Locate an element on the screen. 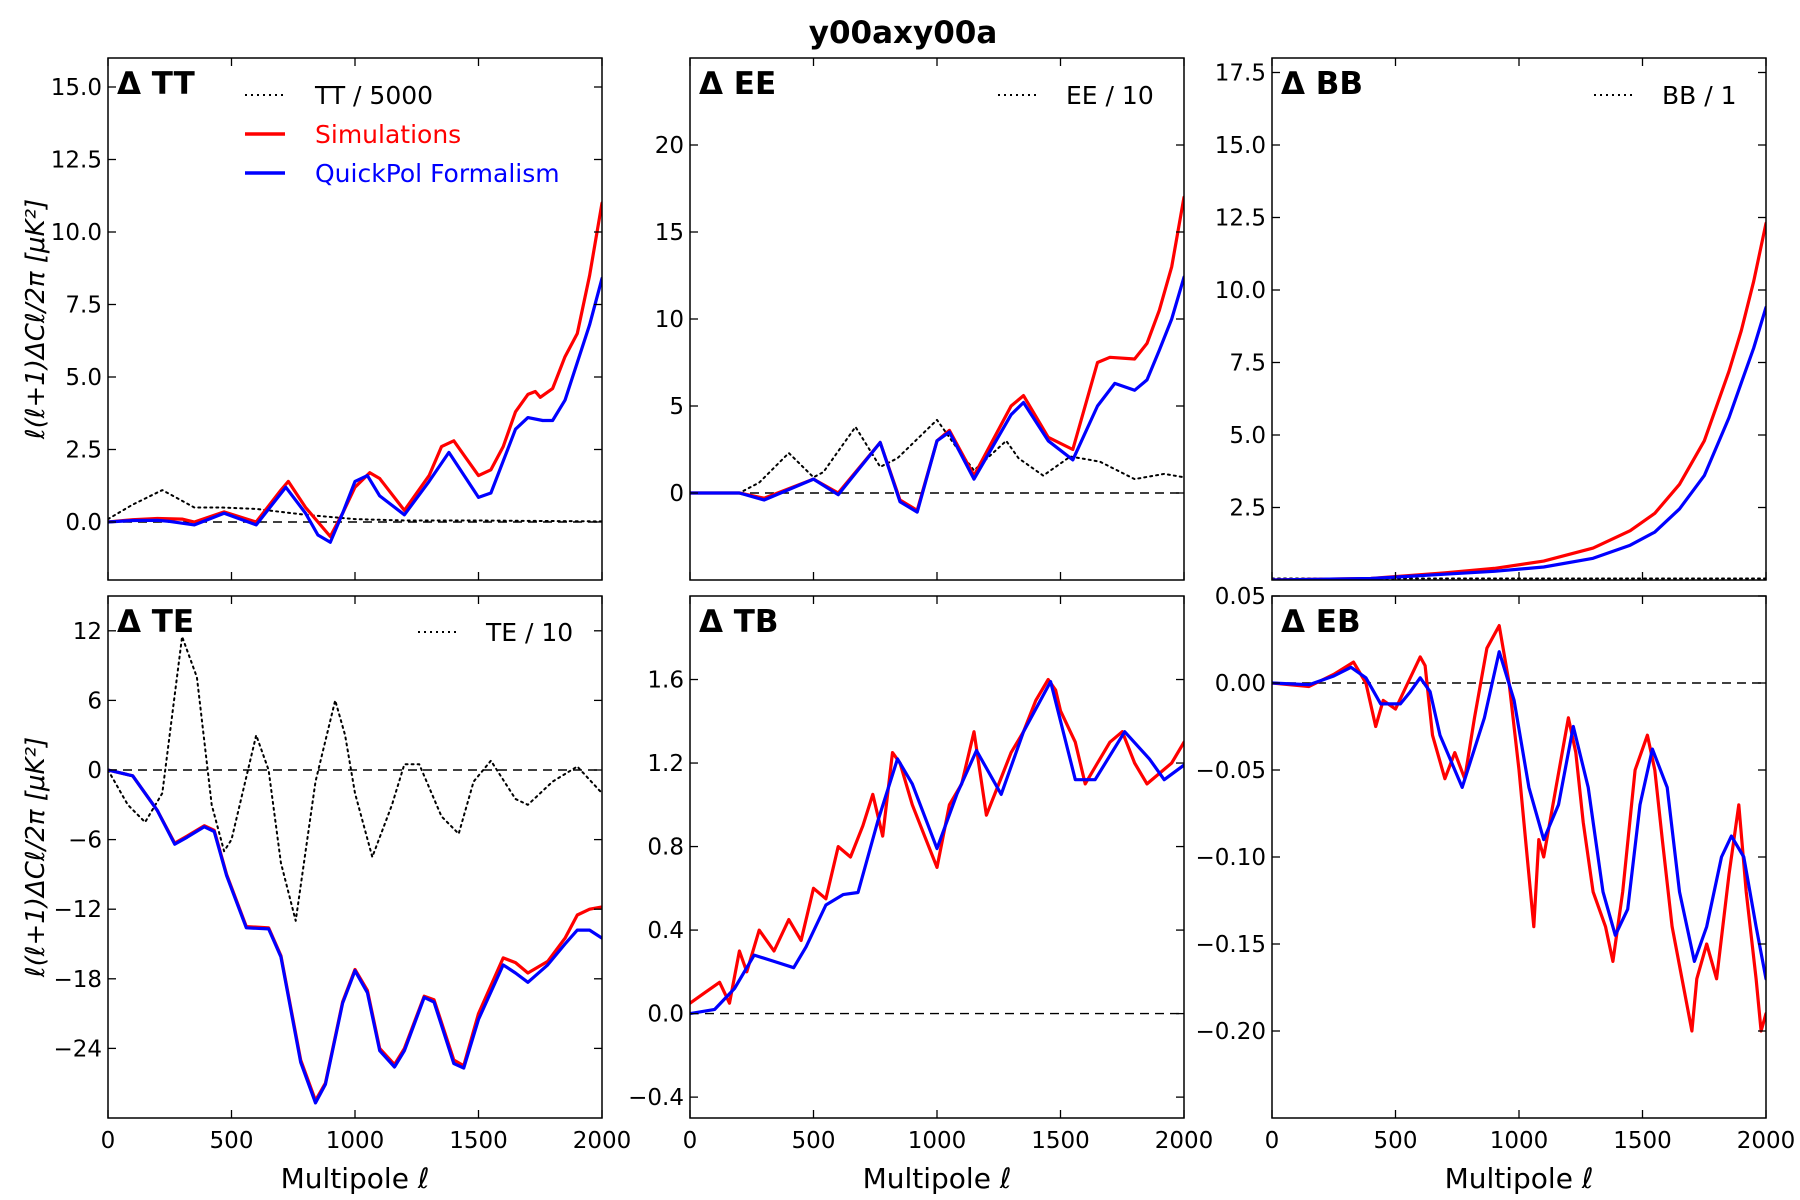 The image size is (1800, 1200). panel-ee: 0 5 10 15 20 Δ EE EE / 10 is located at coordinates (920, 319).